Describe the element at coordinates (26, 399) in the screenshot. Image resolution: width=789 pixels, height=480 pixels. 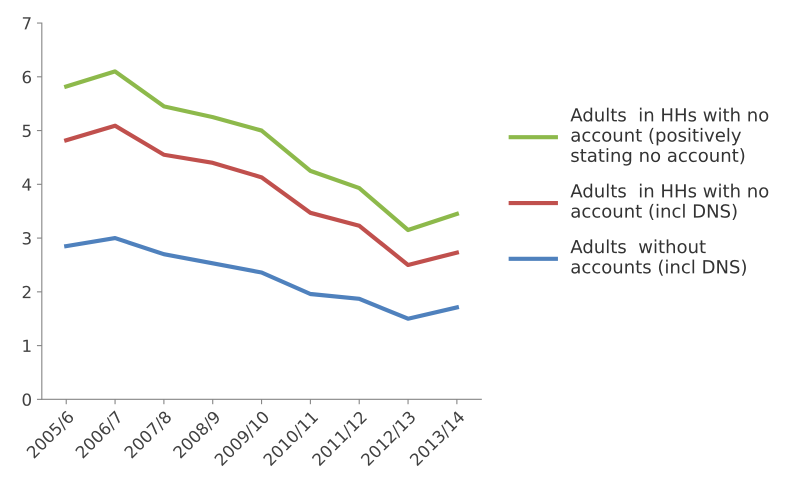
I see `y-tick-label: 0` at that location.